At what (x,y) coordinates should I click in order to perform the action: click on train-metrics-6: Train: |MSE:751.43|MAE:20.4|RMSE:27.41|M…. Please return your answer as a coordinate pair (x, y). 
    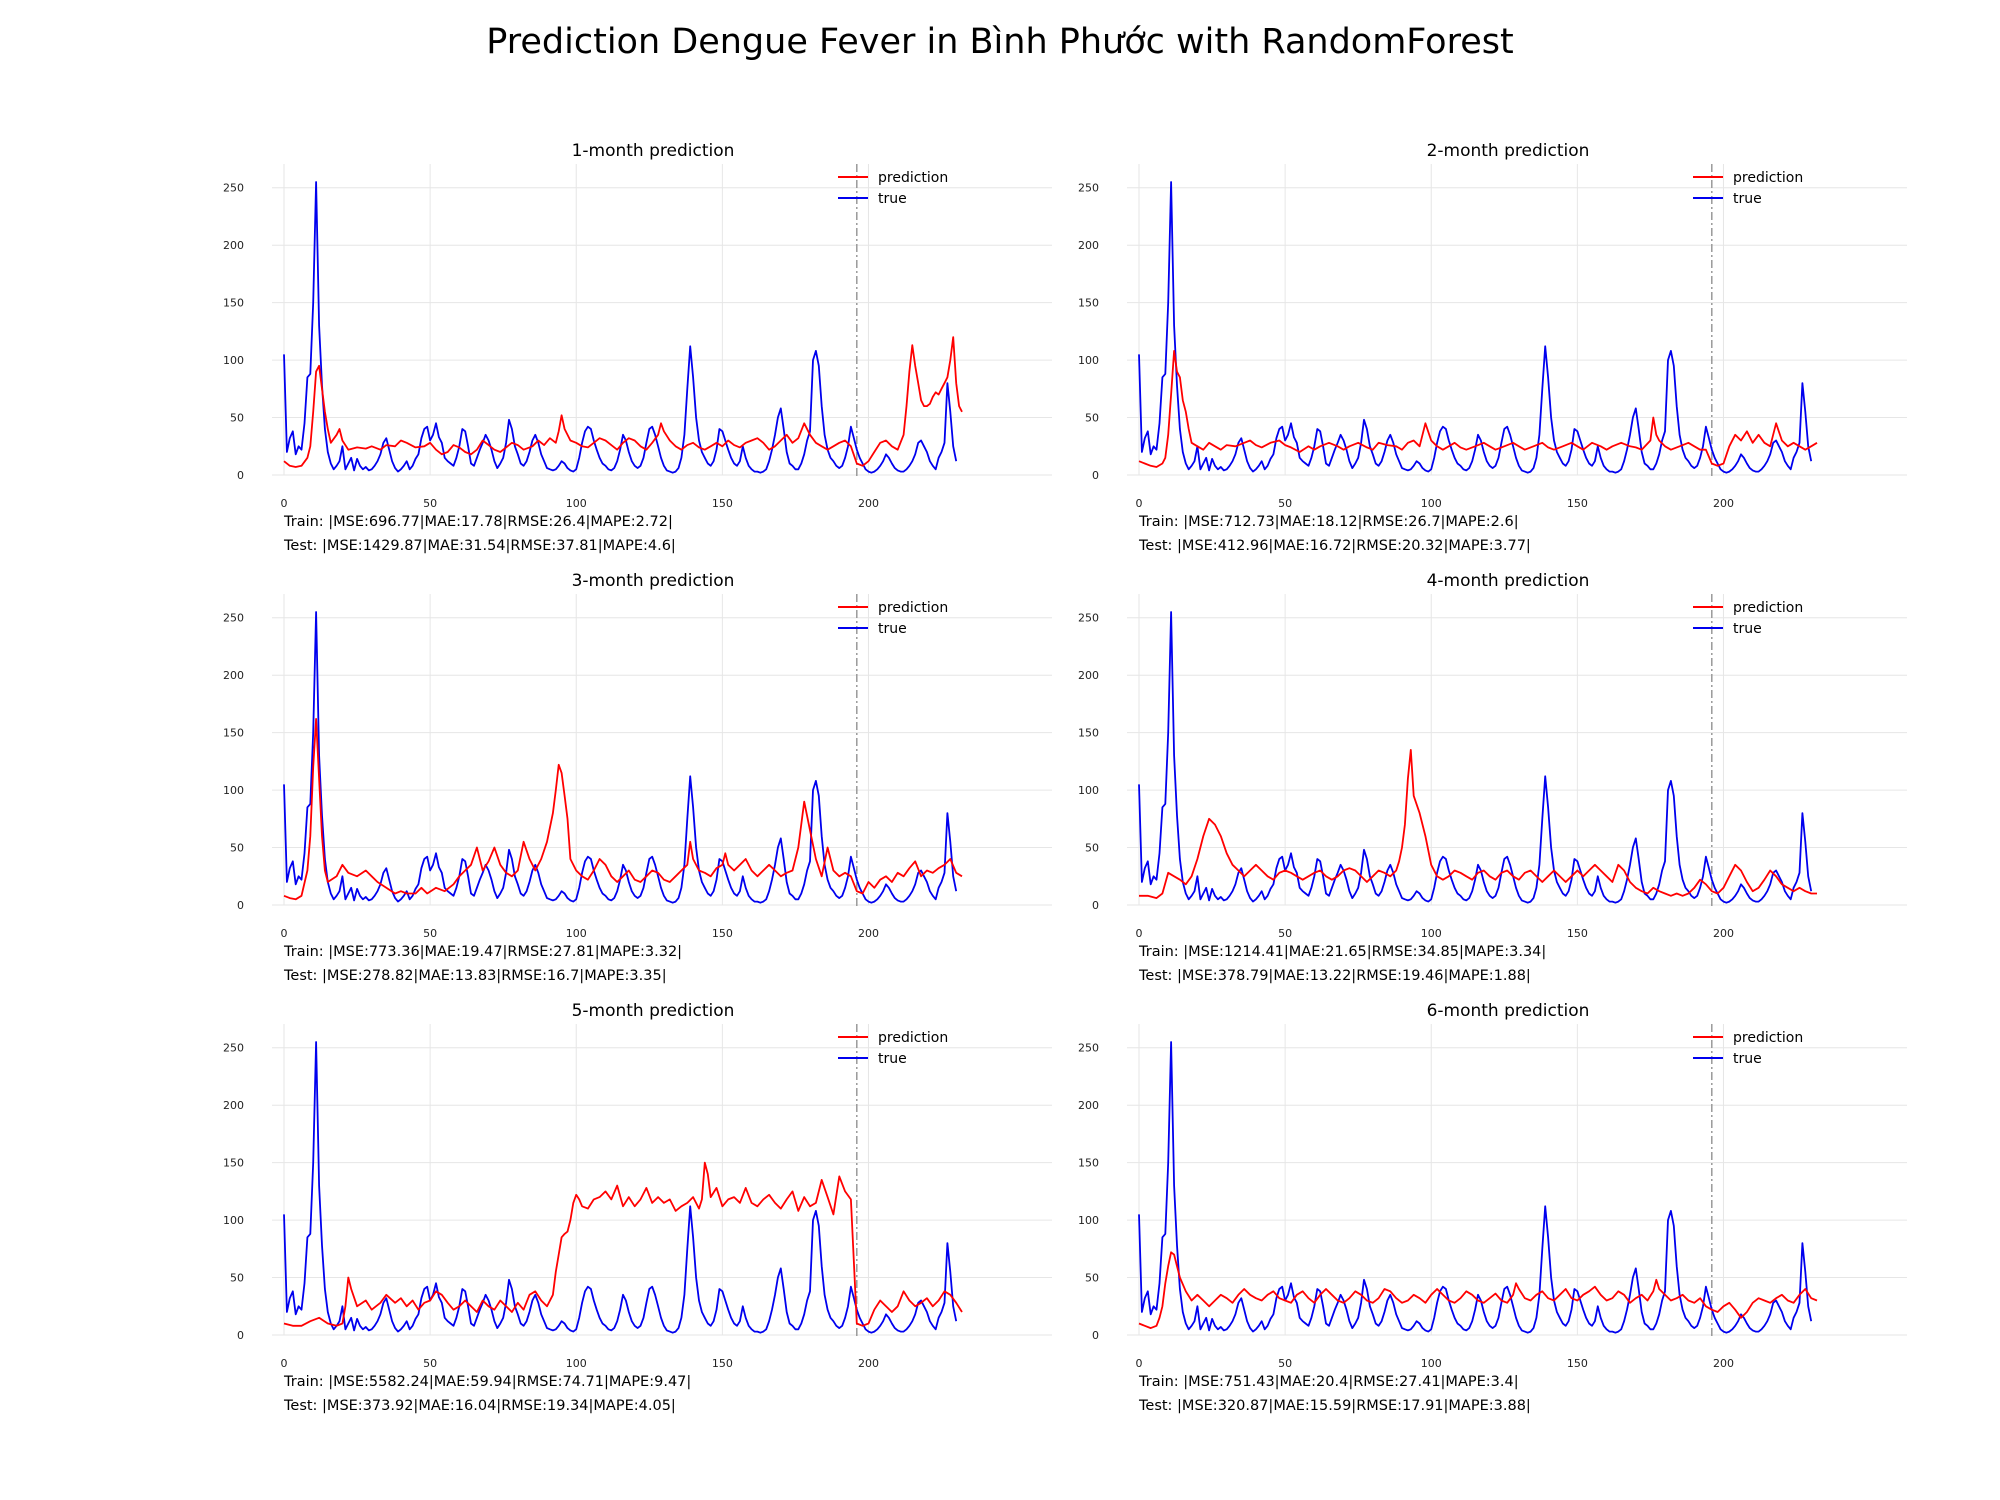
    Looking at the image, I should click on (1329, 1382).